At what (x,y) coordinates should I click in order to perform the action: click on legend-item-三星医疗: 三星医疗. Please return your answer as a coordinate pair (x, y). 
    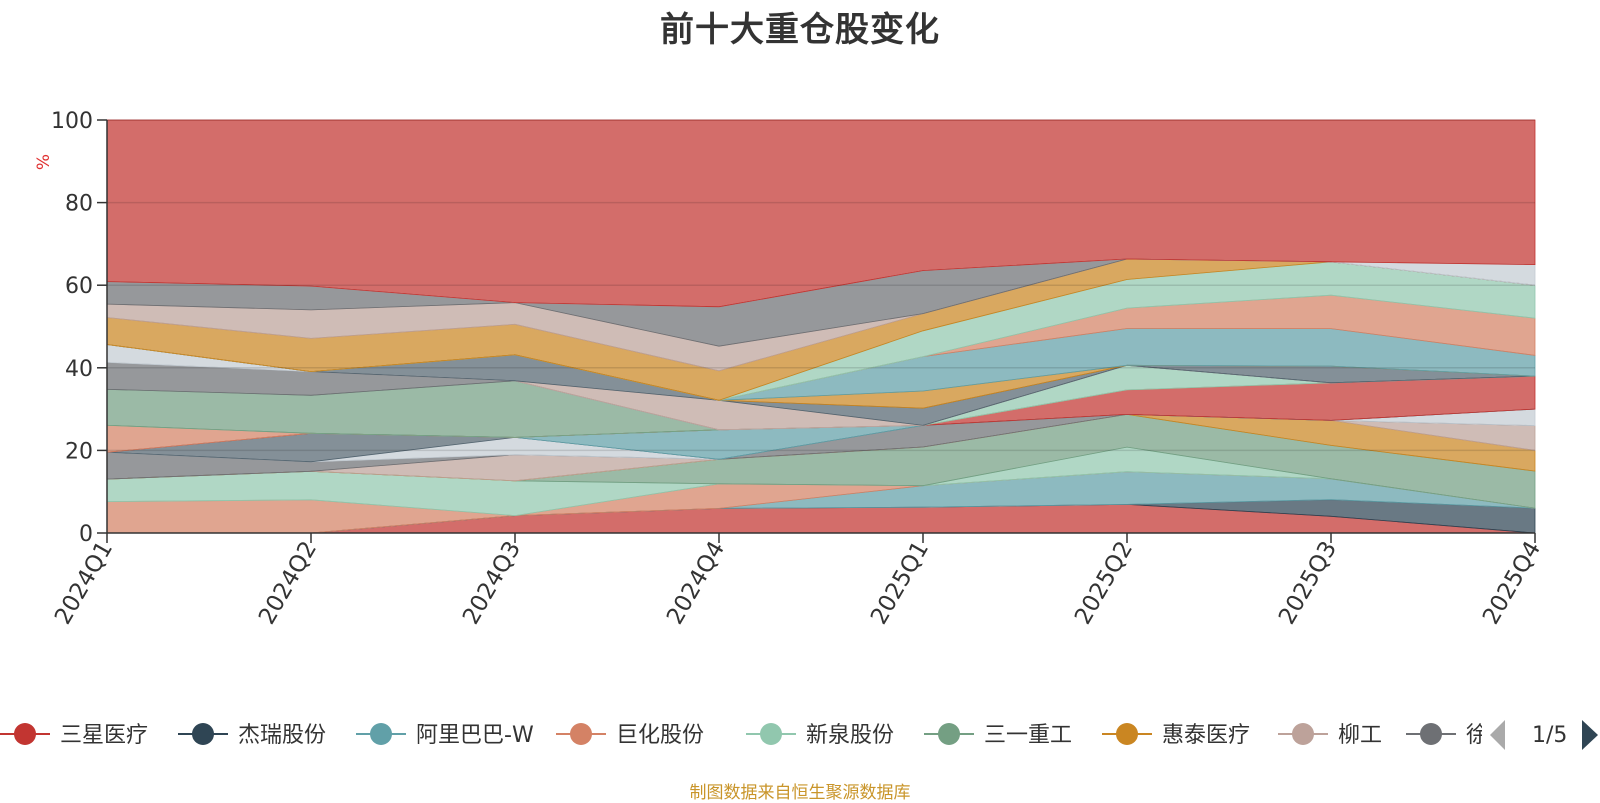
    Looking at the image, I should click on (74, 735).